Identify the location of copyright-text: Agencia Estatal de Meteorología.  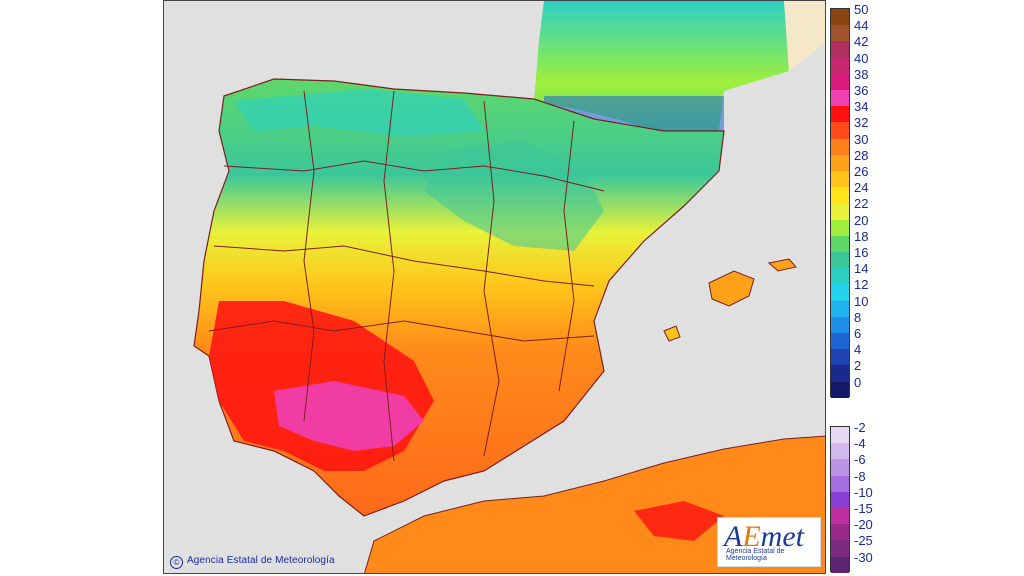
(261, 560).